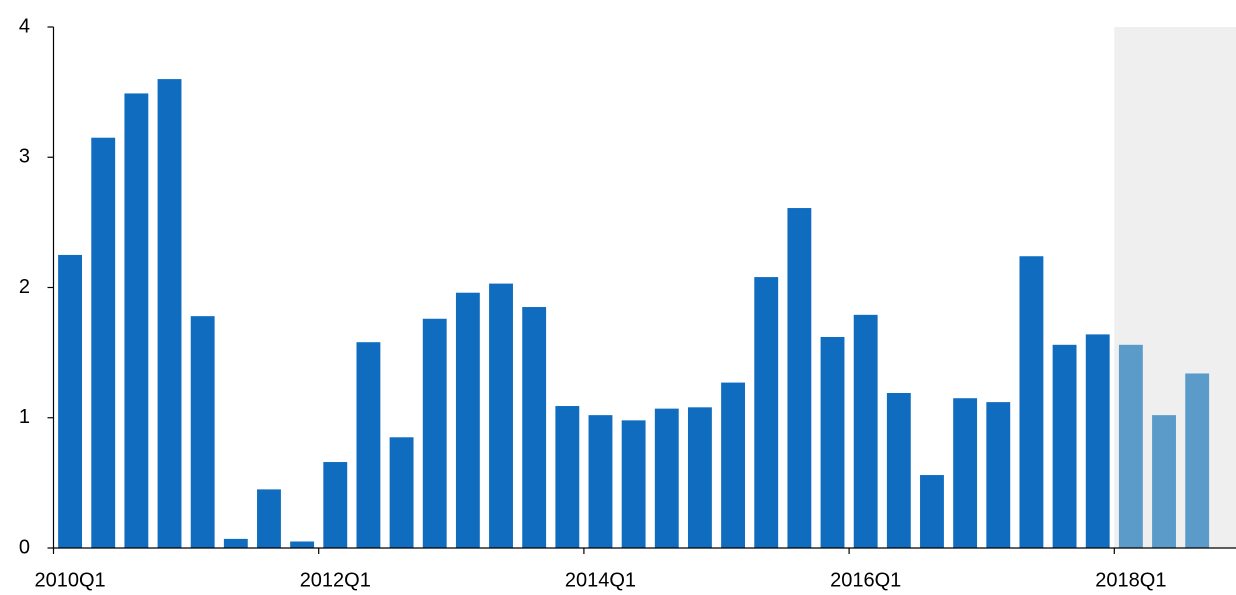  What do you see at coordinates (69, 580) in the screenshot?
I see `x-tick-label: 2010Q1` at bounding box center [69, 580].